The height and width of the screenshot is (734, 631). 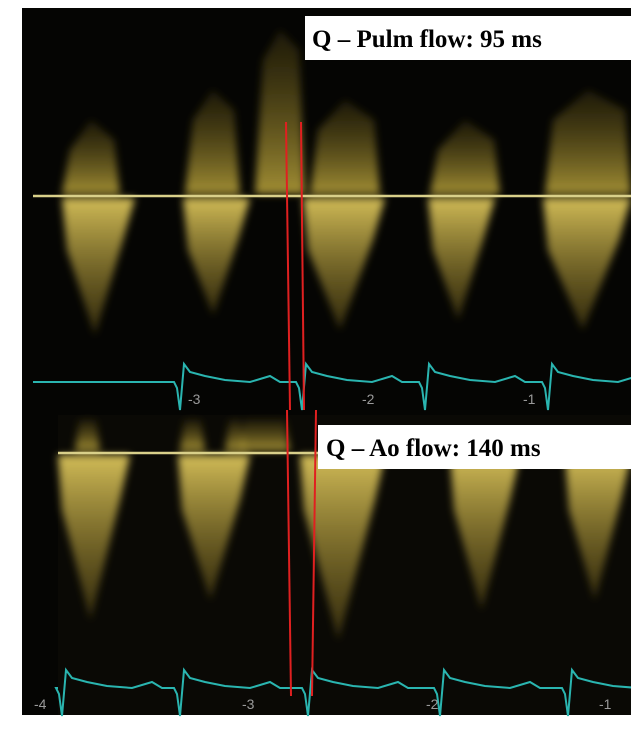 I want to click on panel-label: Q – Pulm flow: 95 ms, so click(x=427, y=39).